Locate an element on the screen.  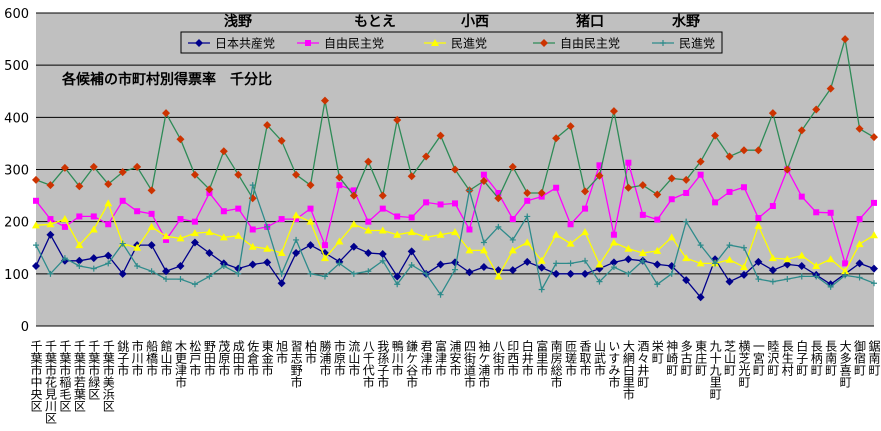
x-tick-label: 習志野市 is located at coordinates (296, 364).